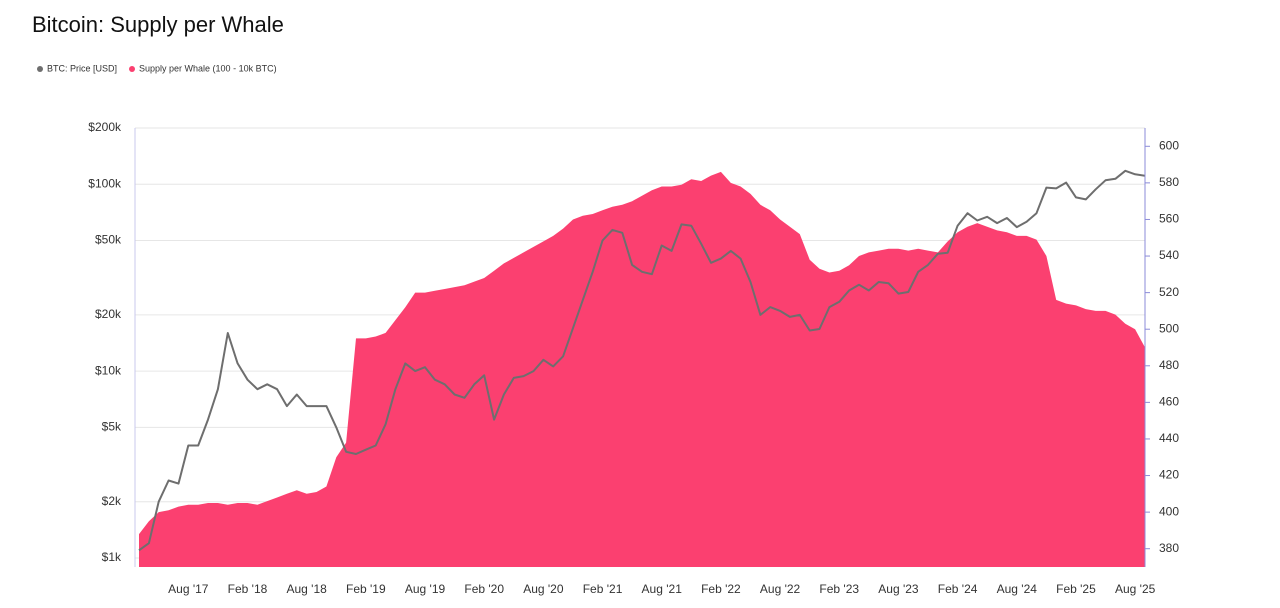 The image size is (1280, 608). I want to click on legend-label: Supply per Whale (100 - 10k BTC), so click(208, 68).